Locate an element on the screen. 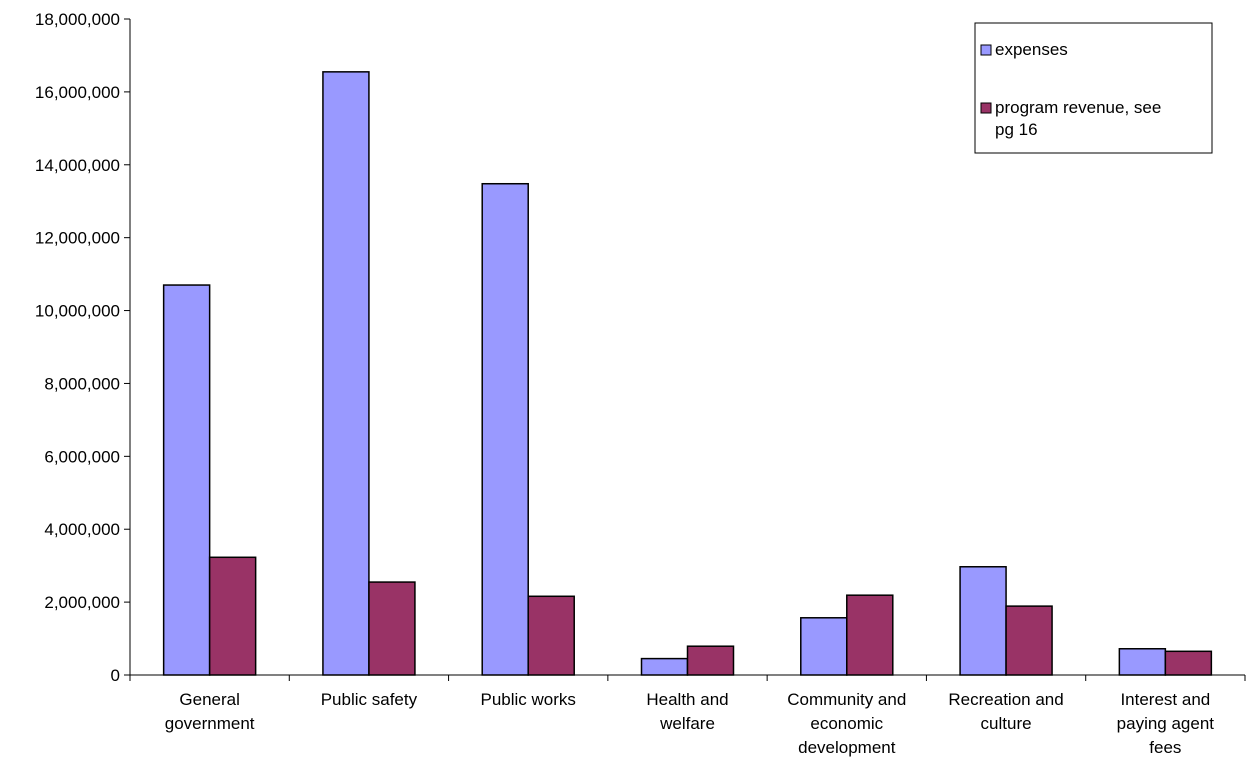 The image size is (1256, 773). x-category-label-line: Community and is located at coordinates (846, 699).